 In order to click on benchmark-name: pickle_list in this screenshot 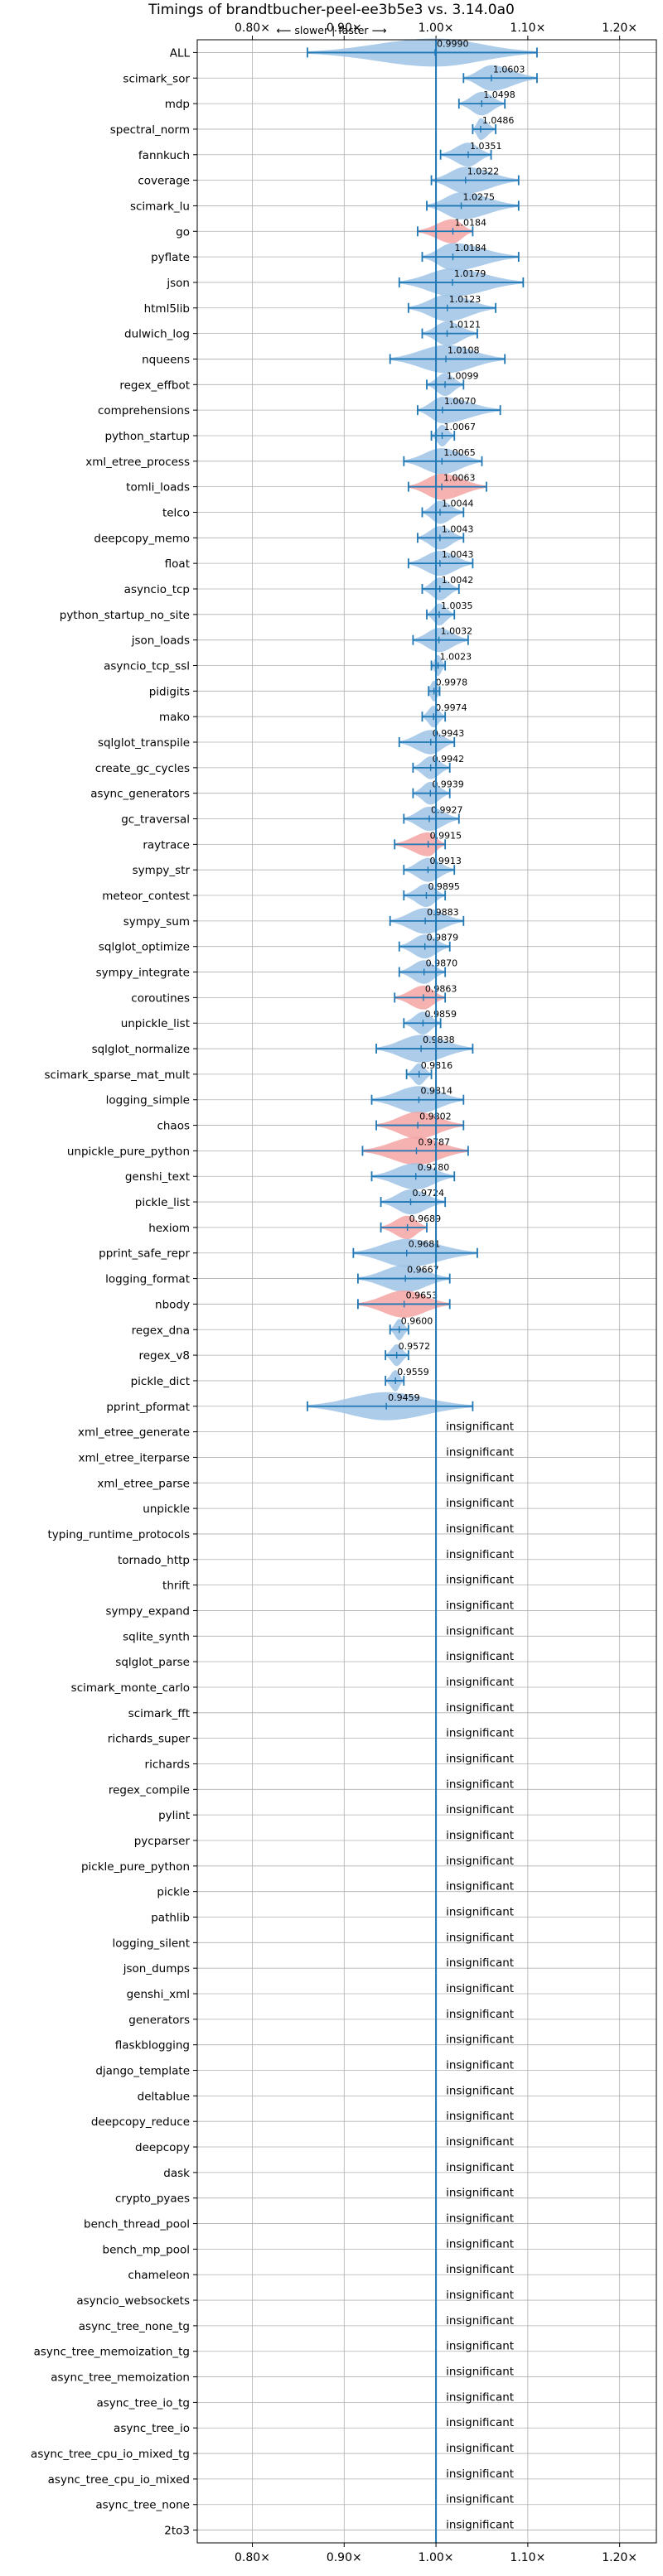, I will do `click(162, 1202)`.